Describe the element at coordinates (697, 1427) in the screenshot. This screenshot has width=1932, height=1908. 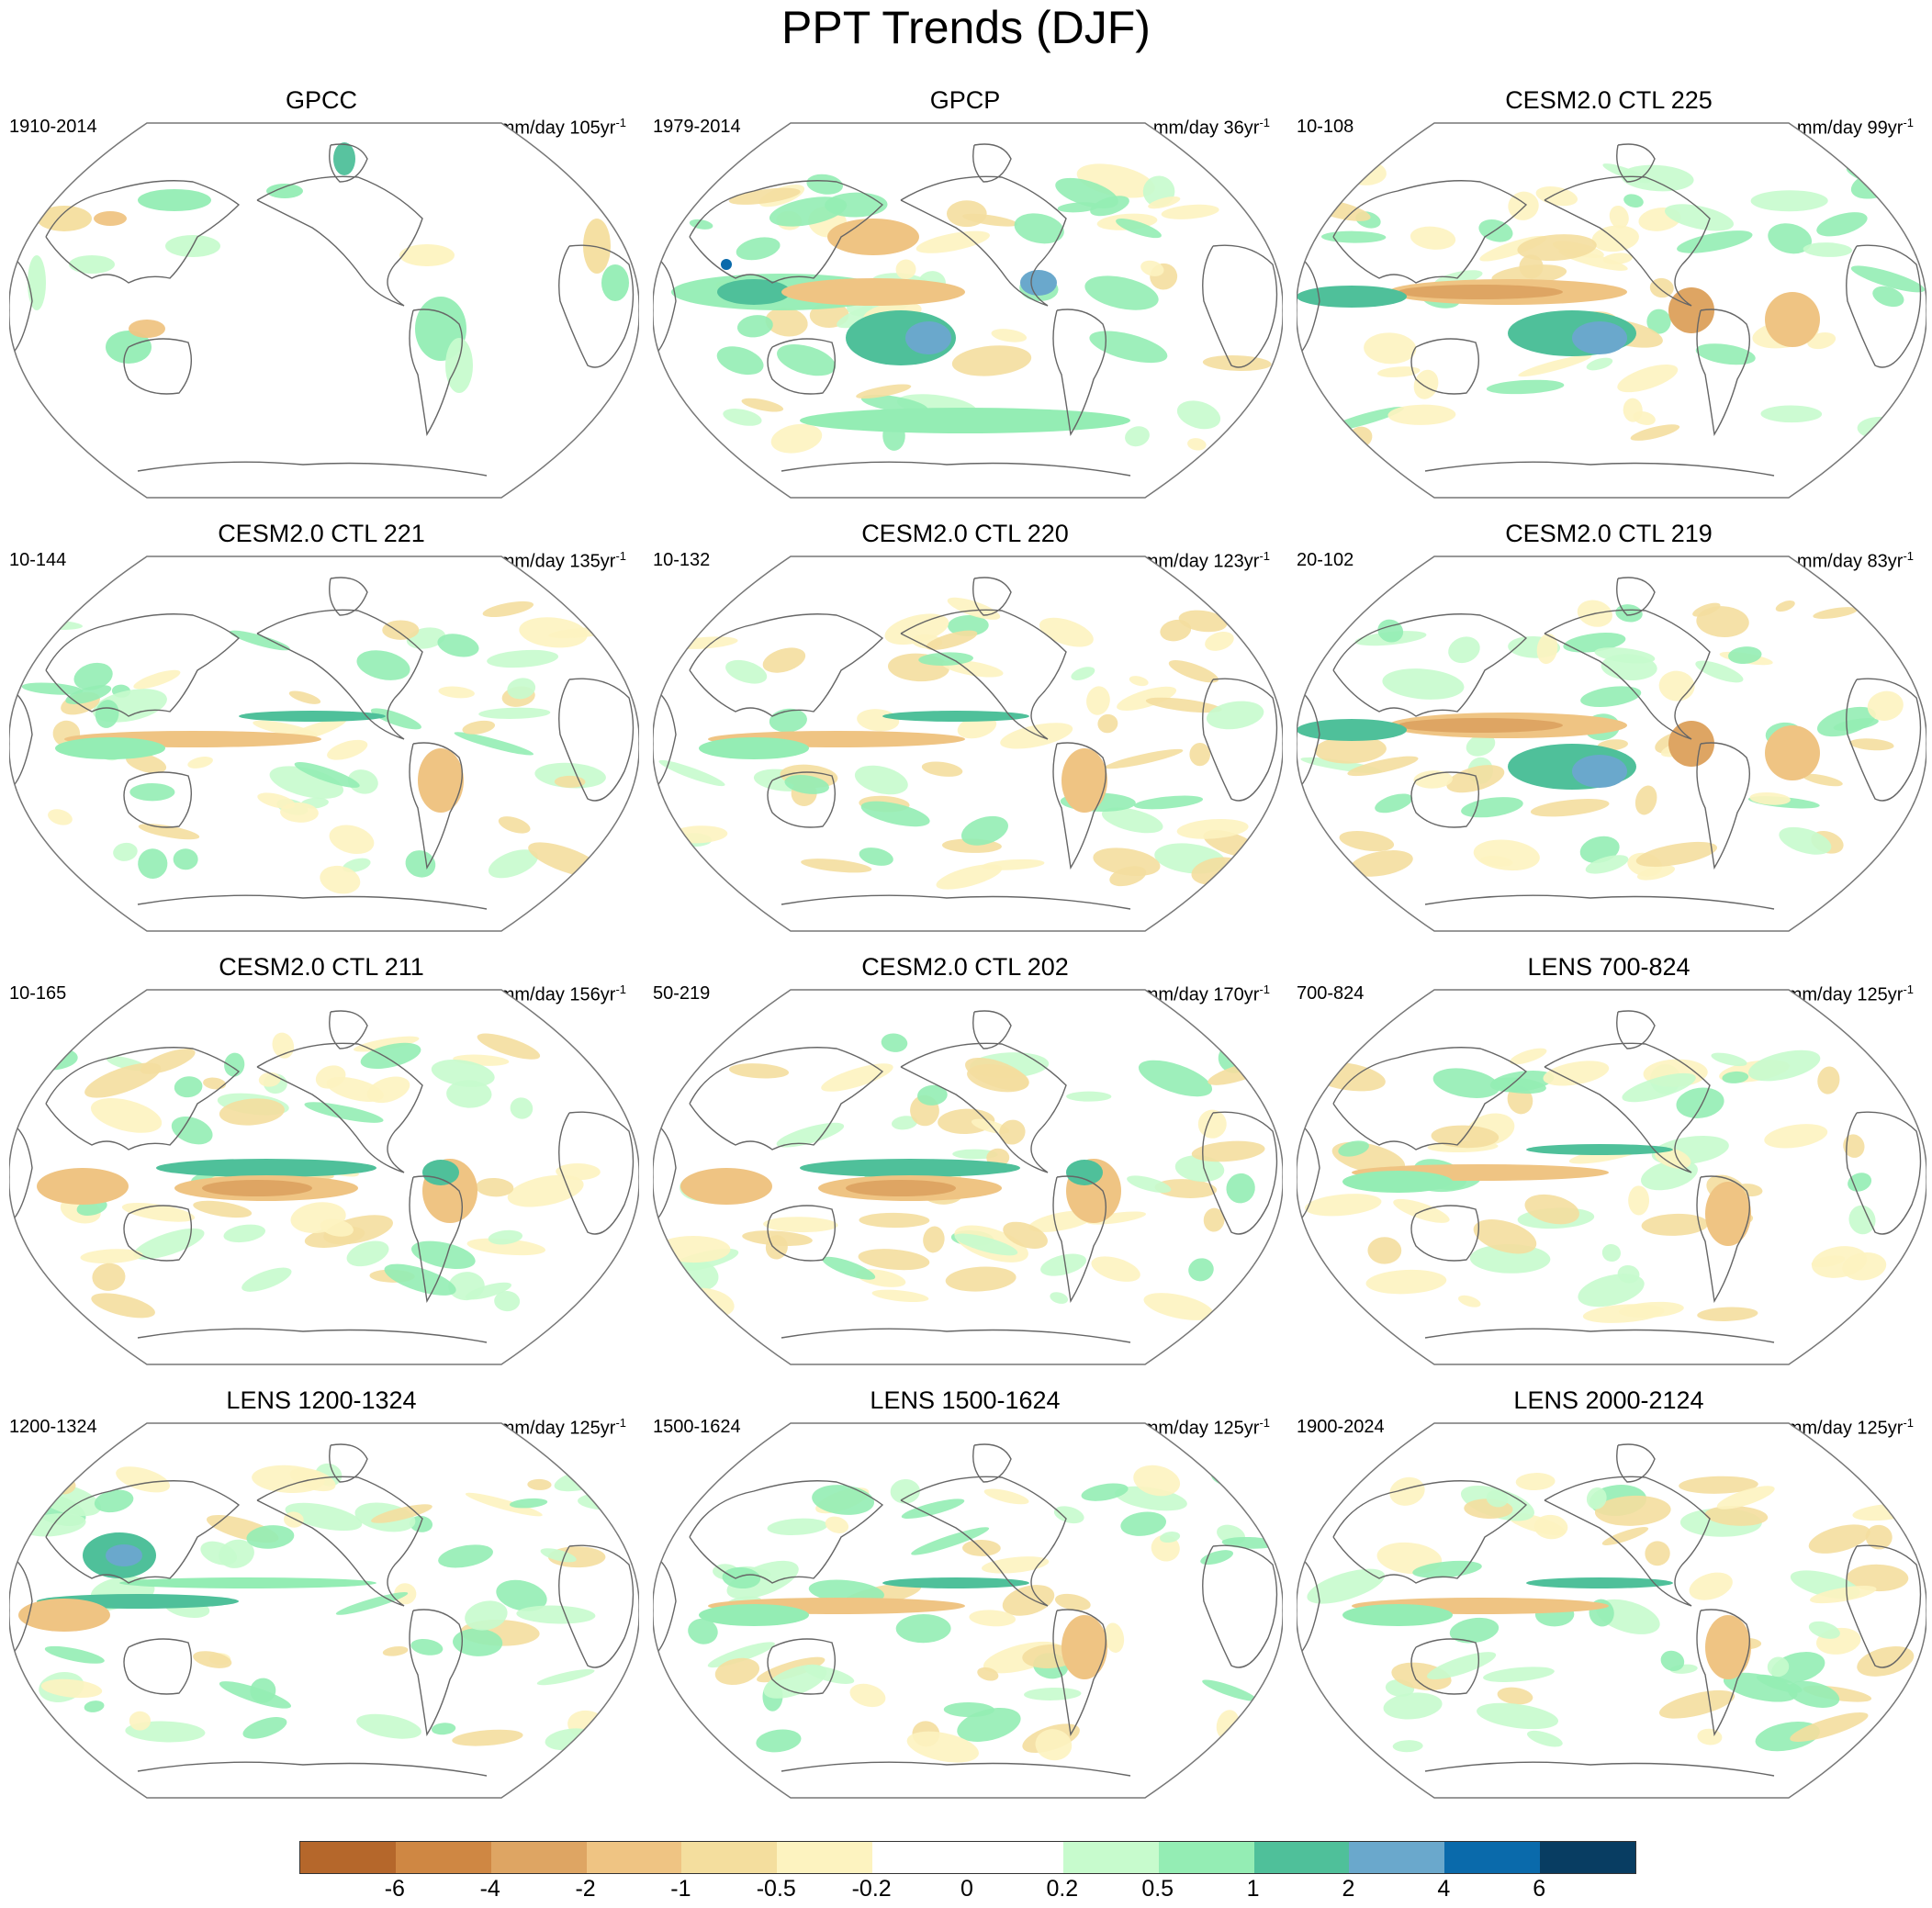
I see `panel-period: 1500-1624` at that location.